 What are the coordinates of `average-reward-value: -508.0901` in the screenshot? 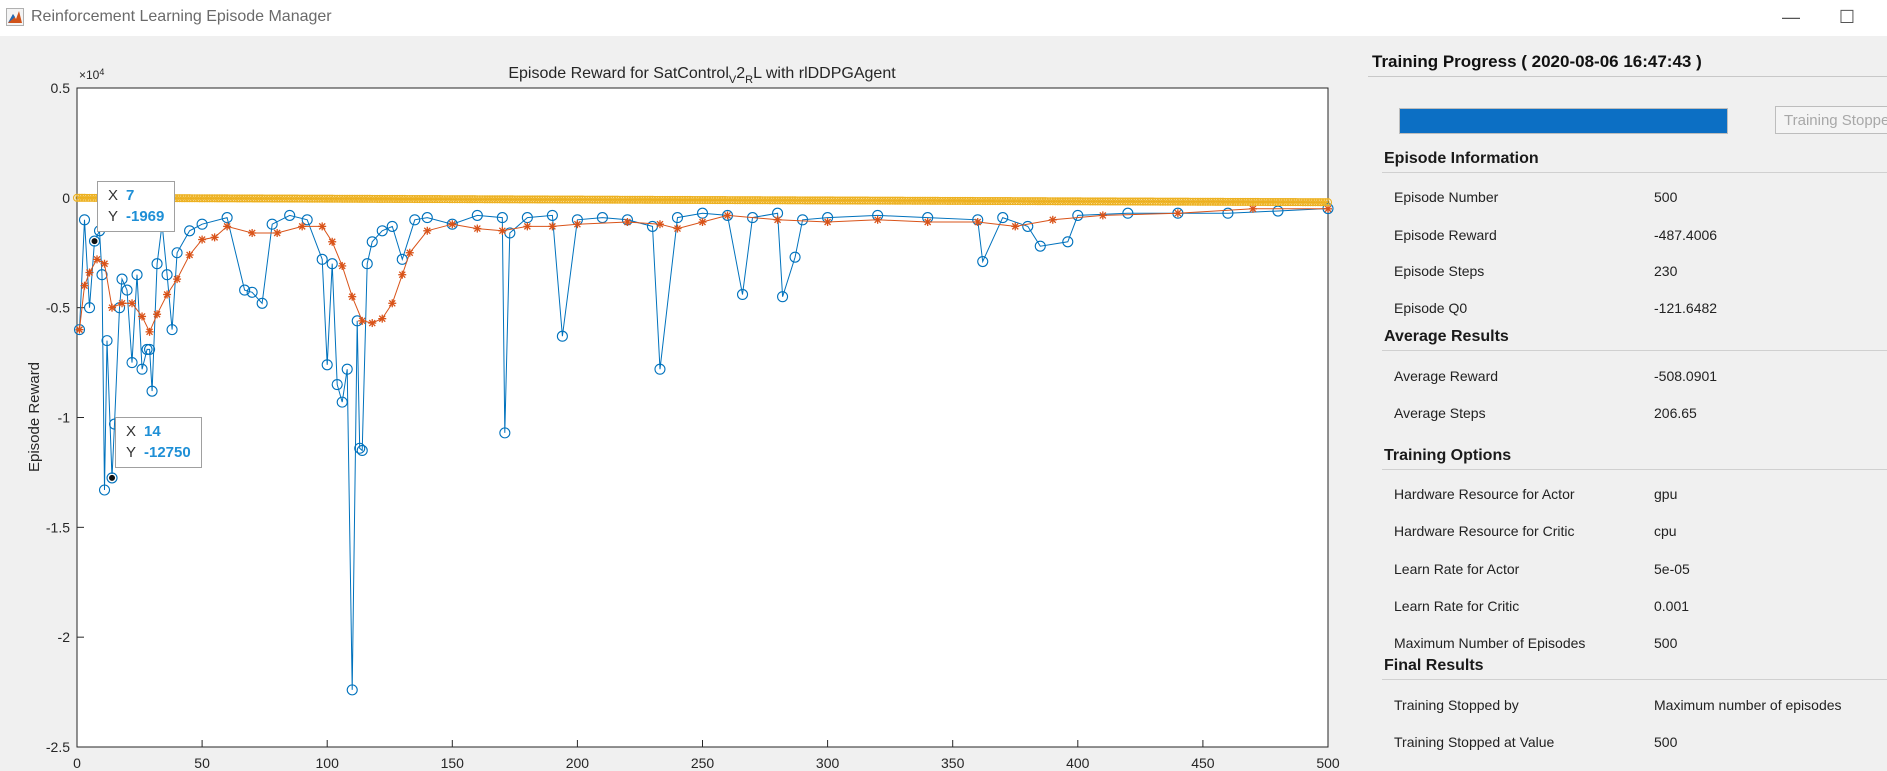 It's located at (1686, 376).